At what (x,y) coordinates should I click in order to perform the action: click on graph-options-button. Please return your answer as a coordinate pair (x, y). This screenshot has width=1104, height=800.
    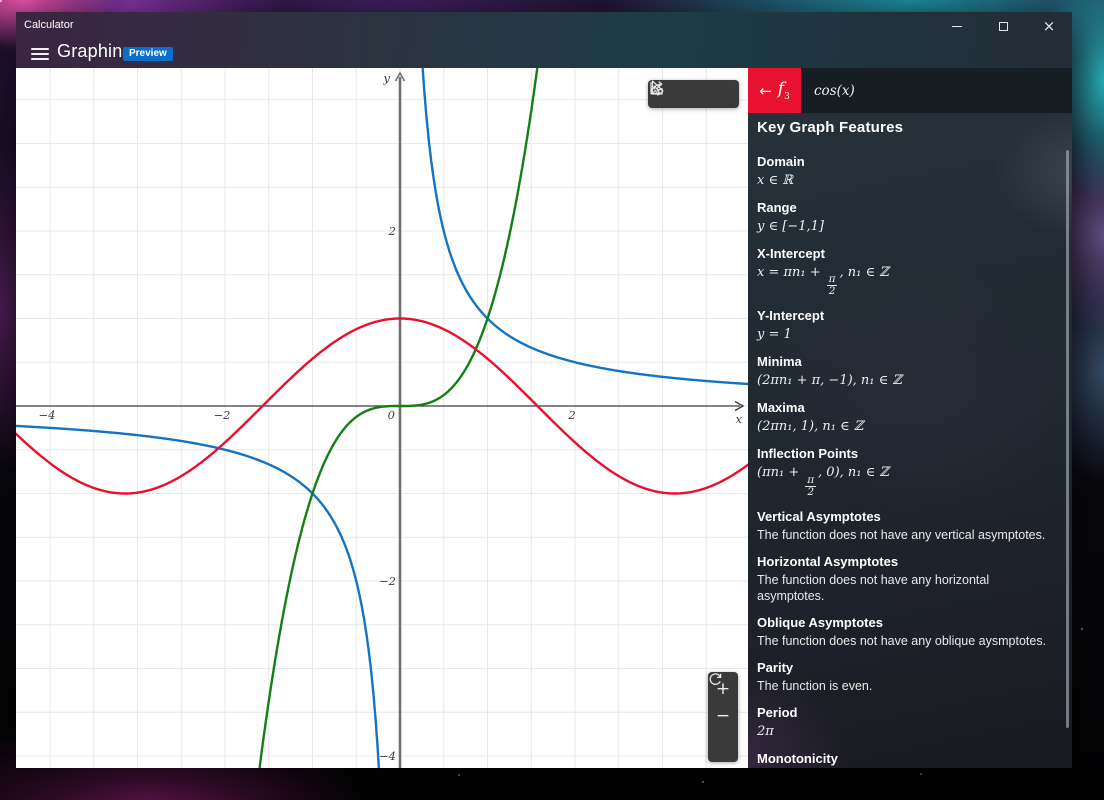
    Looking at the image, I should click on (691, 94).